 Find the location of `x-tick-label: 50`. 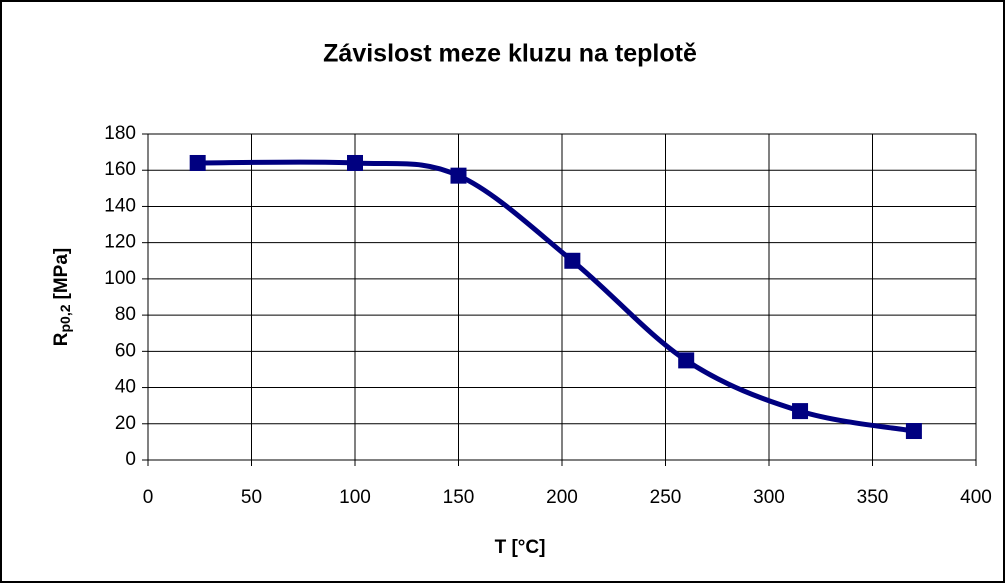

x-tick-label: 50 is located at coordinates (251, 497).